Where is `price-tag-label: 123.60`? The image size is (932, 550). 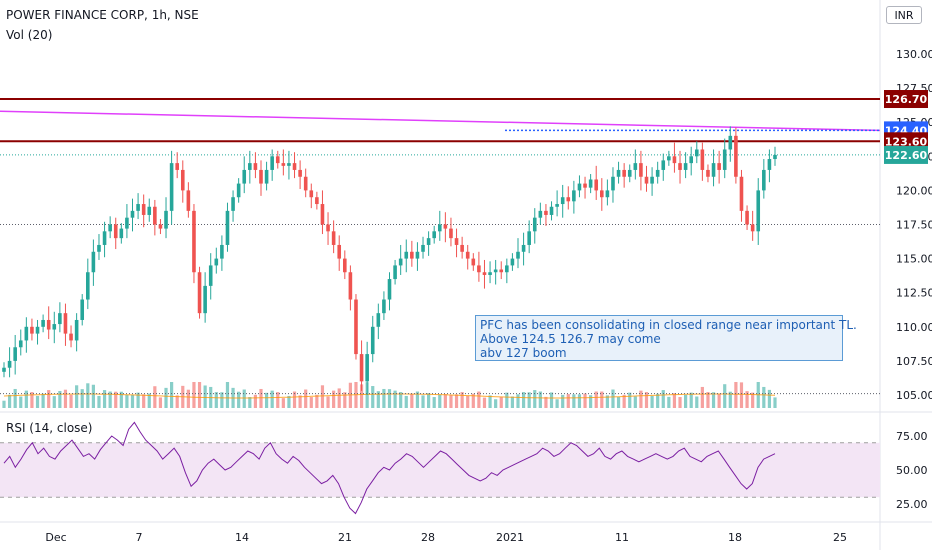
price-tag-label: 123.60 is located at coordinates (906, 141).